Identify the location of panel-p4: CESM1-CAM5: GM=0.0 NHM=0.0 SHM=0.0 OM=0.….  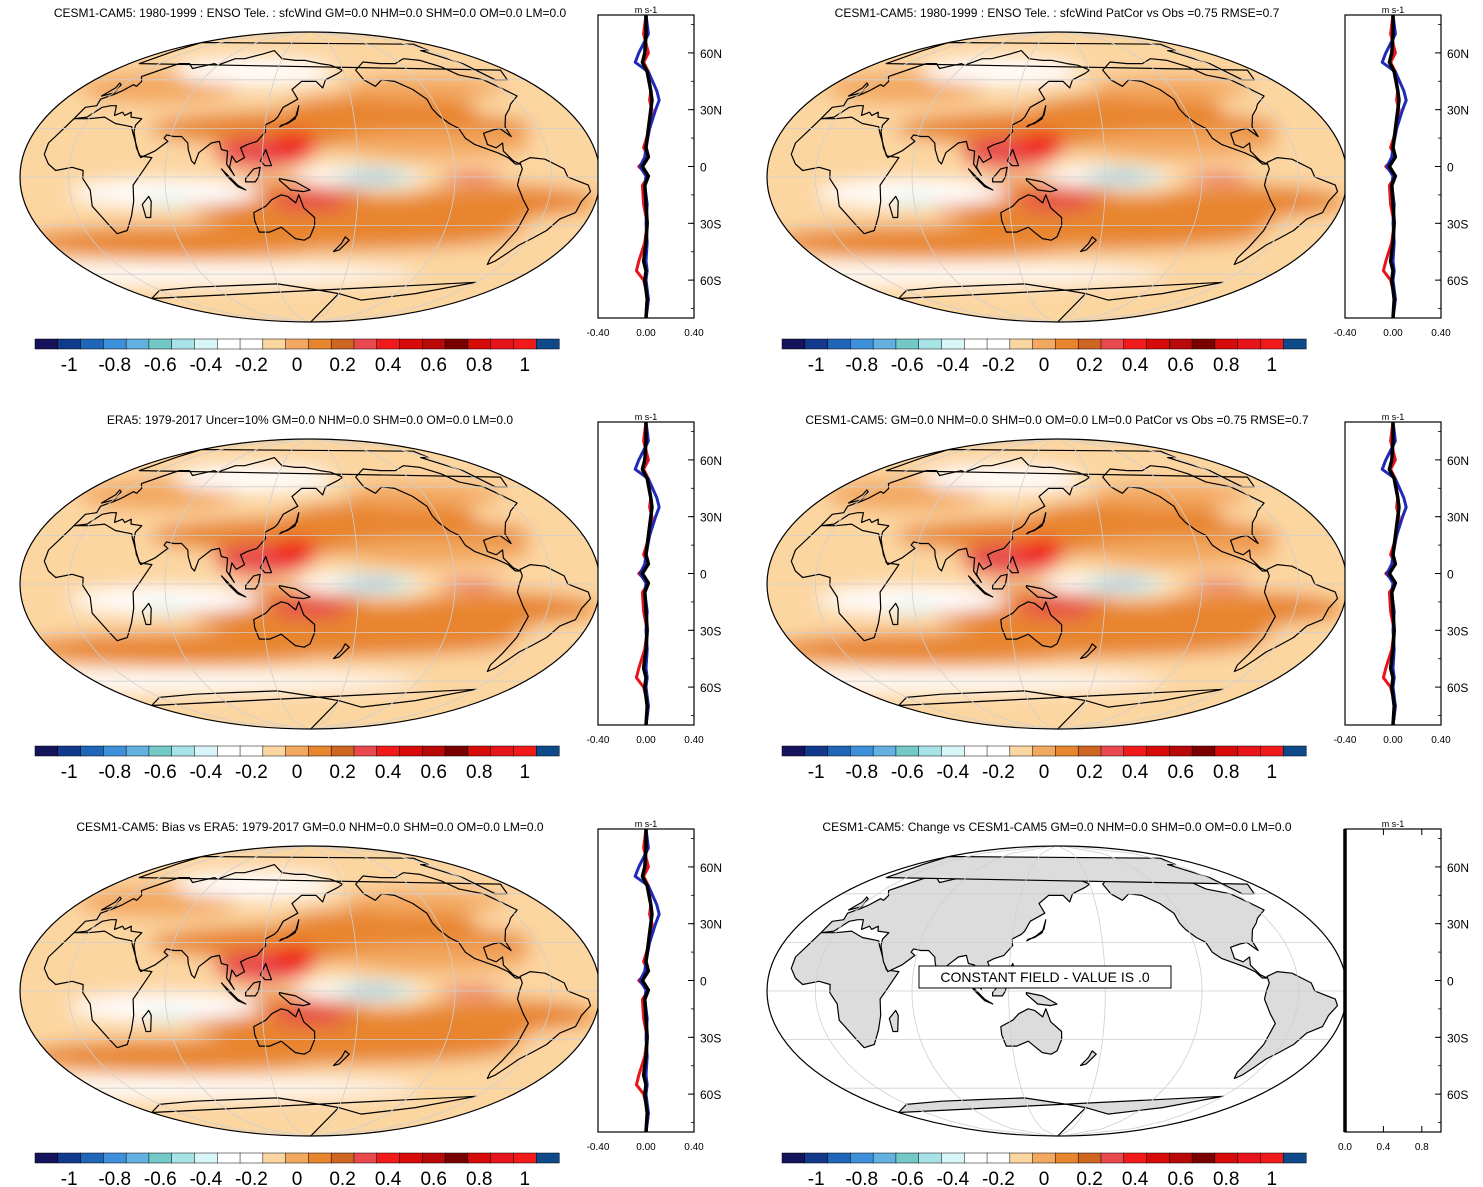
(1117, 597).